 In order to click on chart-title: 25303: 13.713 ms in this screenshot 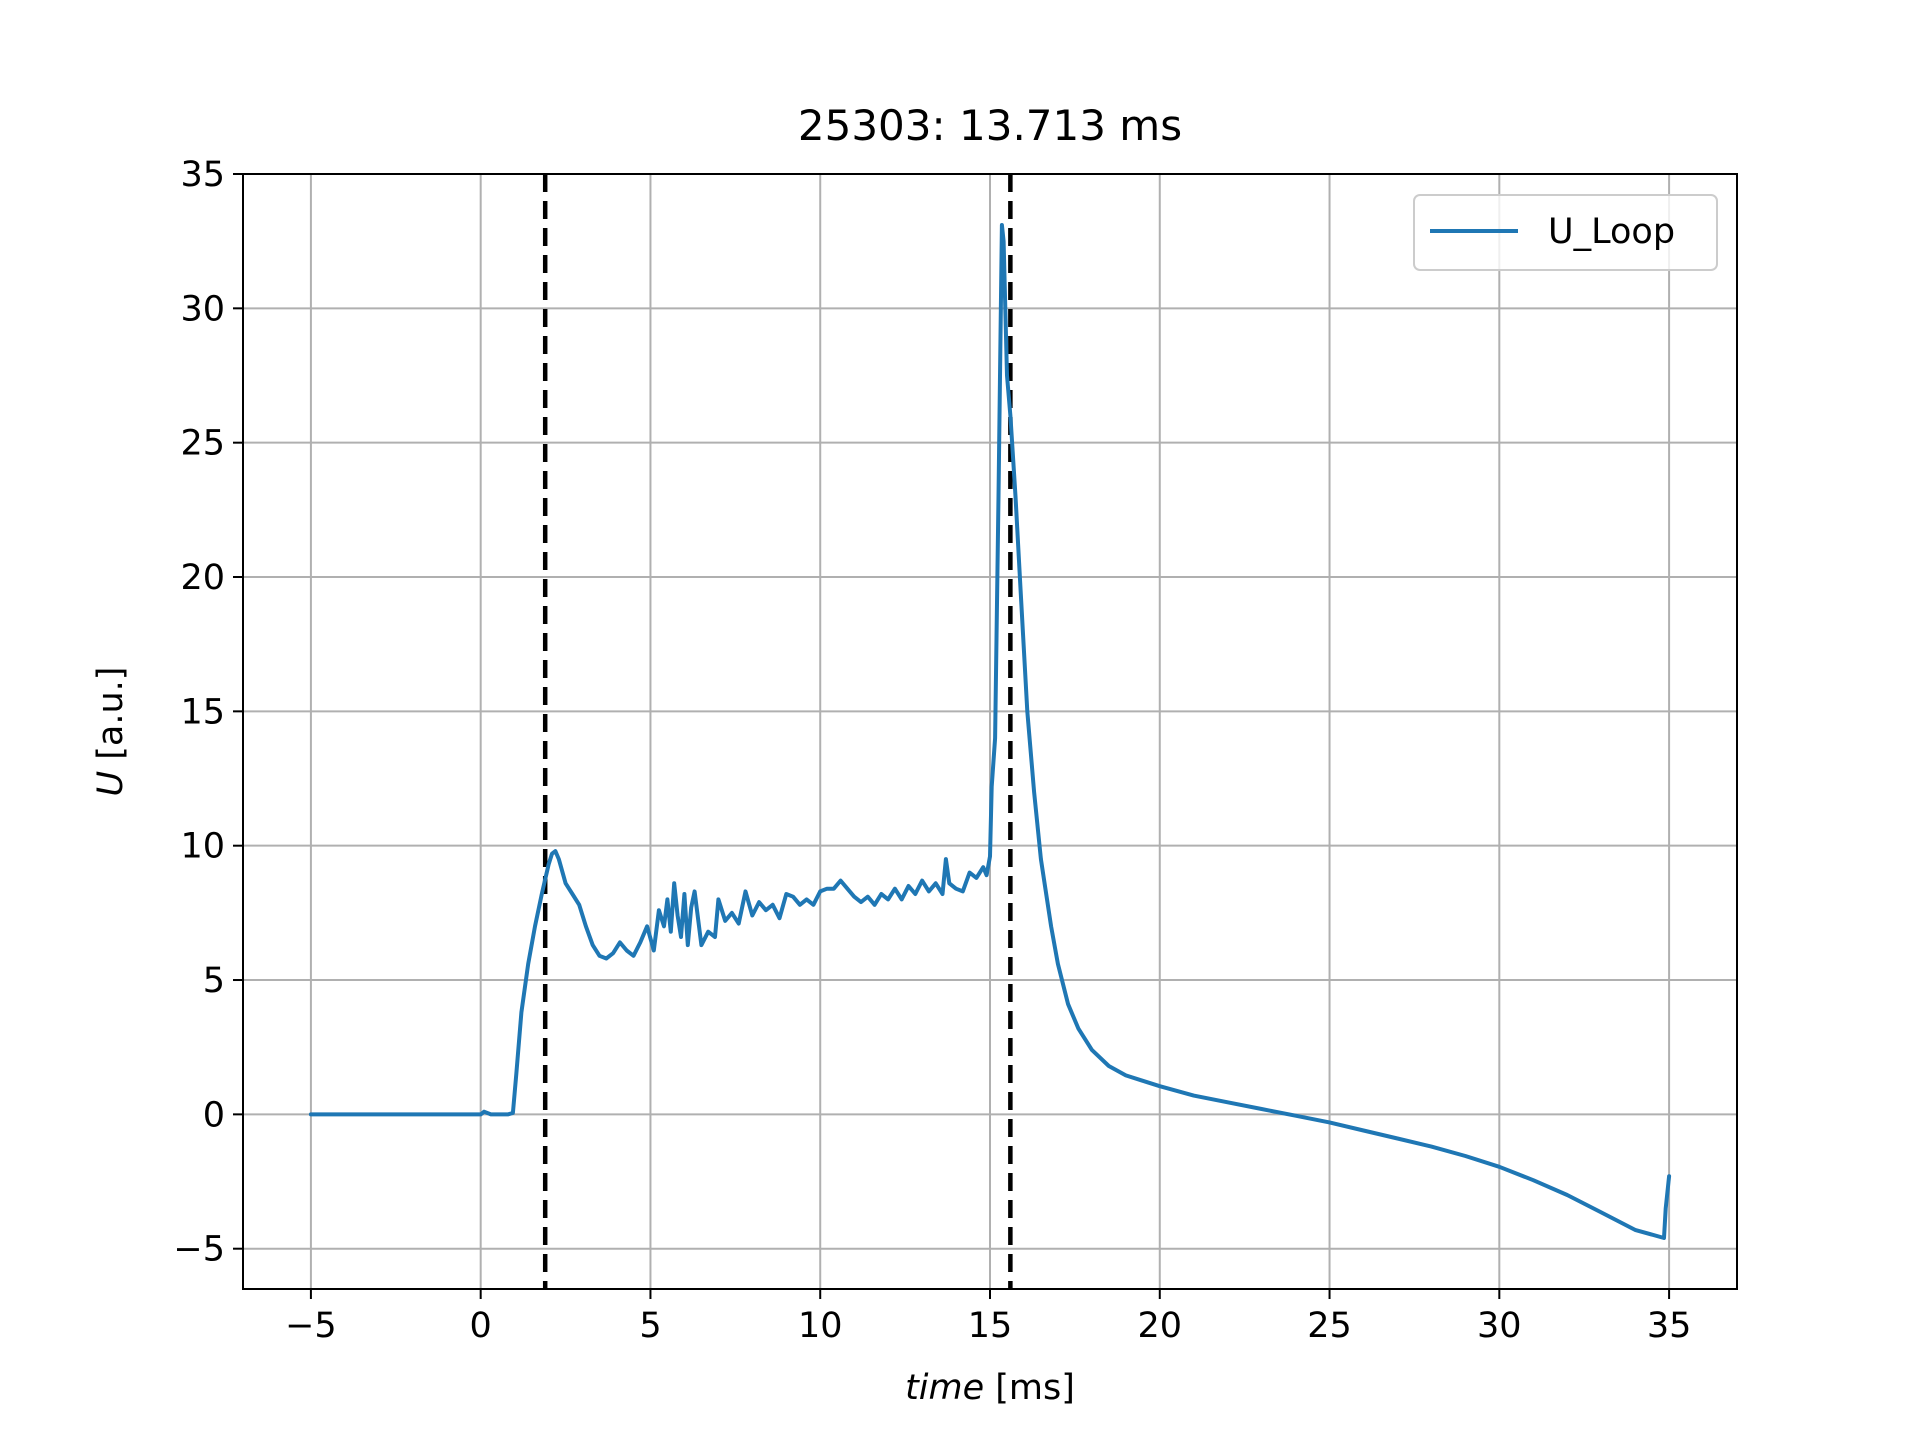, I will do `click(990, 125)`.